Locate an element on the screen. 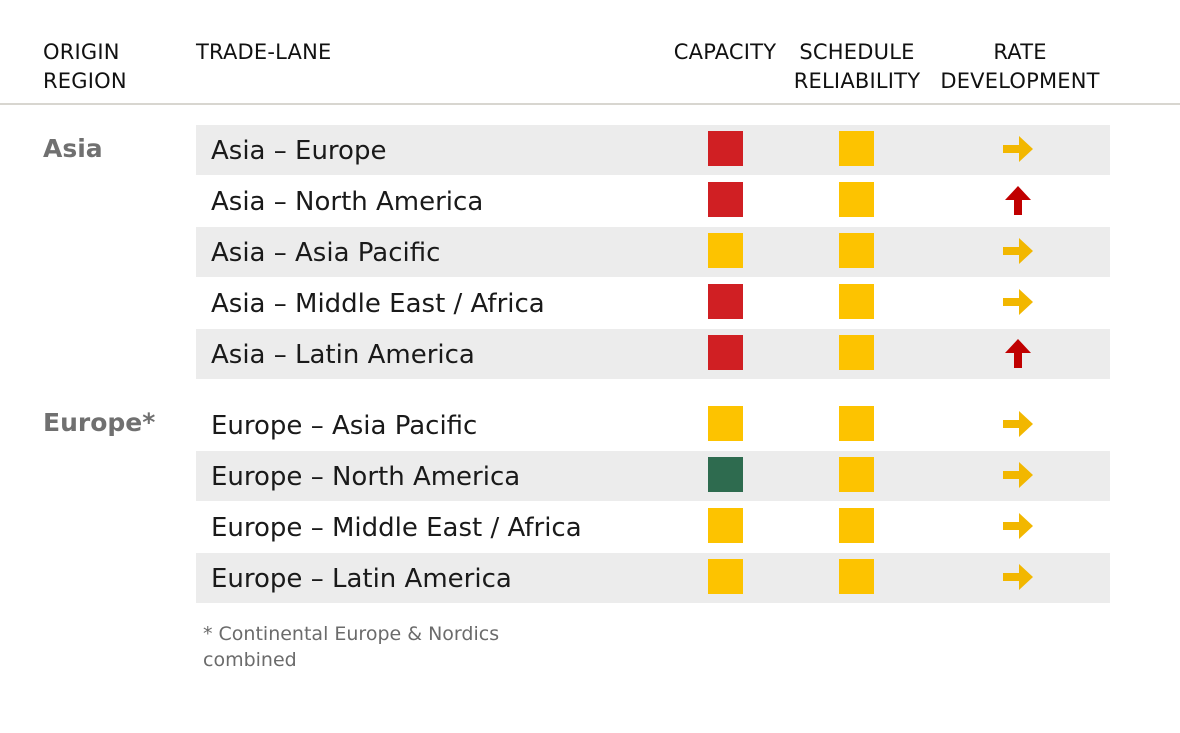 The width and height of the screenshot is (1180, 733). schedule-header-line2: RELIABILITY is located at coordinates (857, 81).